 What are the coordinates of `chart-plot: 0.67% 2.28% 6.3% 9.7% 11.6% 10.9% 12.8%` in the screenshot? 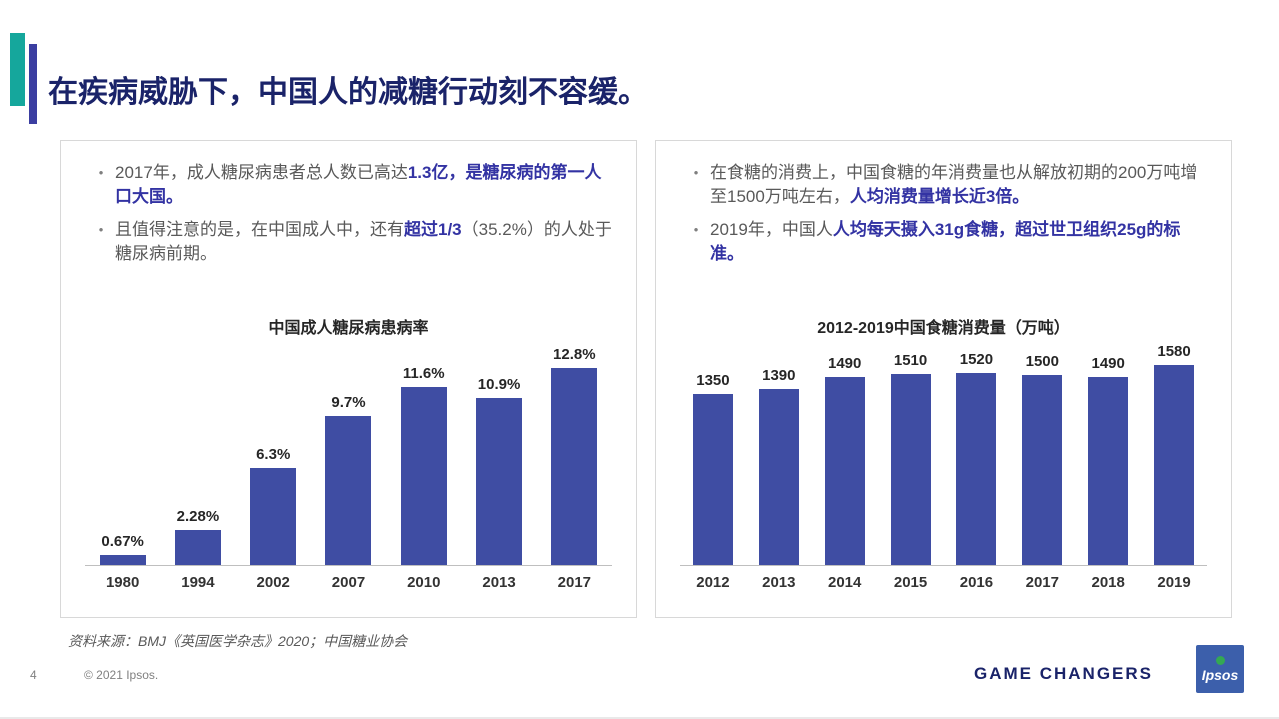 It's located at (348, 456).